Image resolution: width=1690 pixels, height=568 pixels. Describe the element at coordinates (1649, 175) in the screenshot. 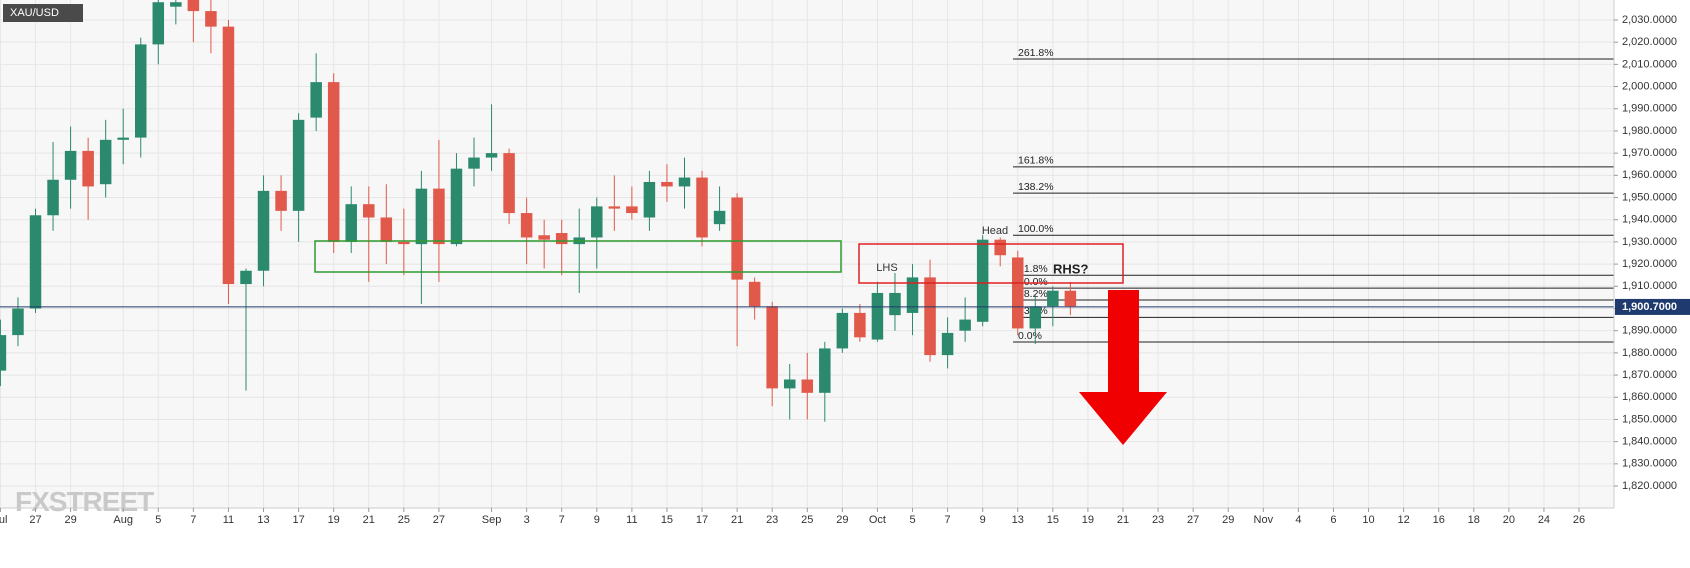

I see `y-tick-label: 1,960.0000` at that location.